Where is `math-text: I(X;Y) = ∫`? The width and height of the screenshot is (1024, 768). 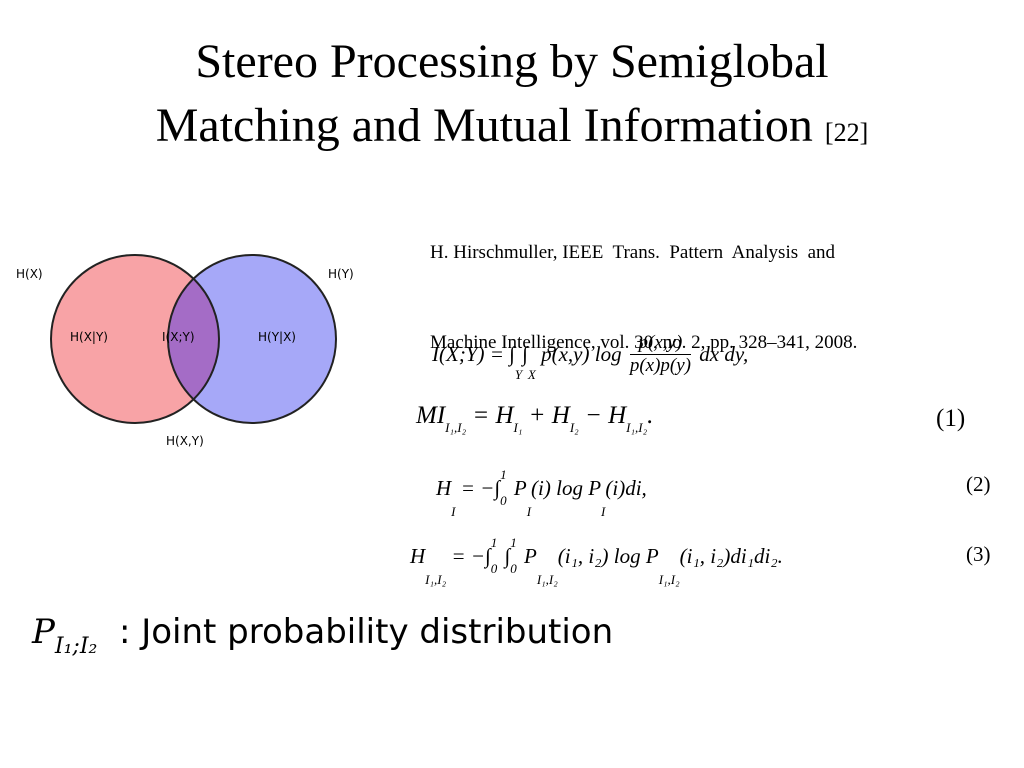
math-text: I(X;Y) = ∫ is located at coordinates (473, 354).